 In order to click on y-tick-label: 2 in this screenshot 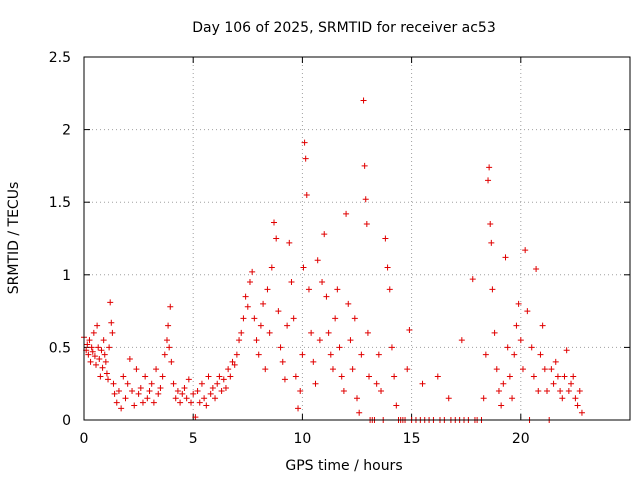, I will do `click(66, 131)`.